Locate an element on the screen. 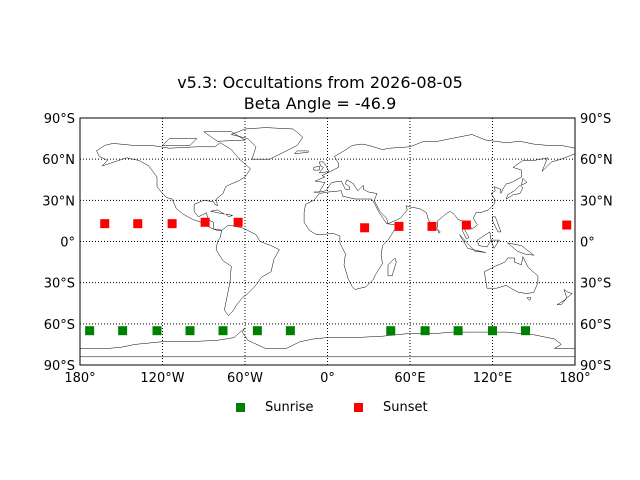 The height and width of the screenshot is (480, 640). title-line-2: Beta Angle = -46.9 is located at coordinates (320, 103).